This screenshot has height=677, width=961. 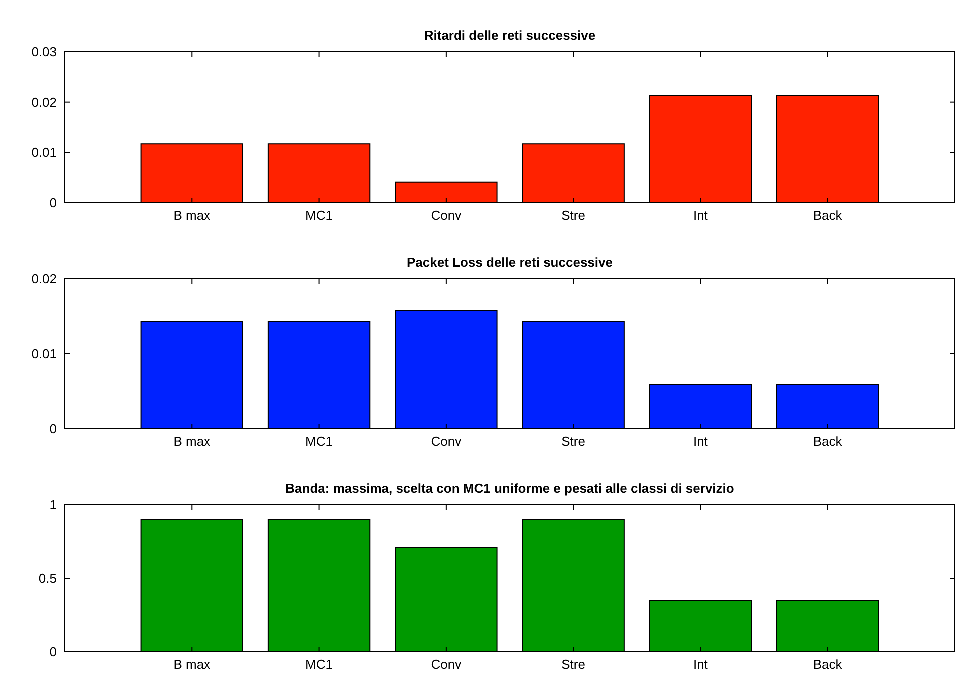 I want to click on chart-title: Packet Loss delle reti successive, so click(x=510, y=262).